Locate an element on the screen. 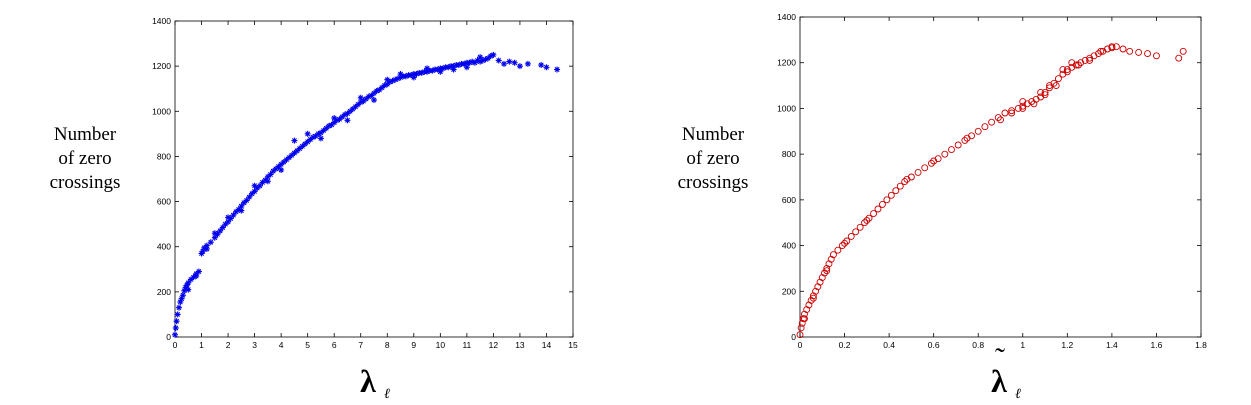  chart2-xtick-label: 1.4 is located at coordinates (1112, 345).